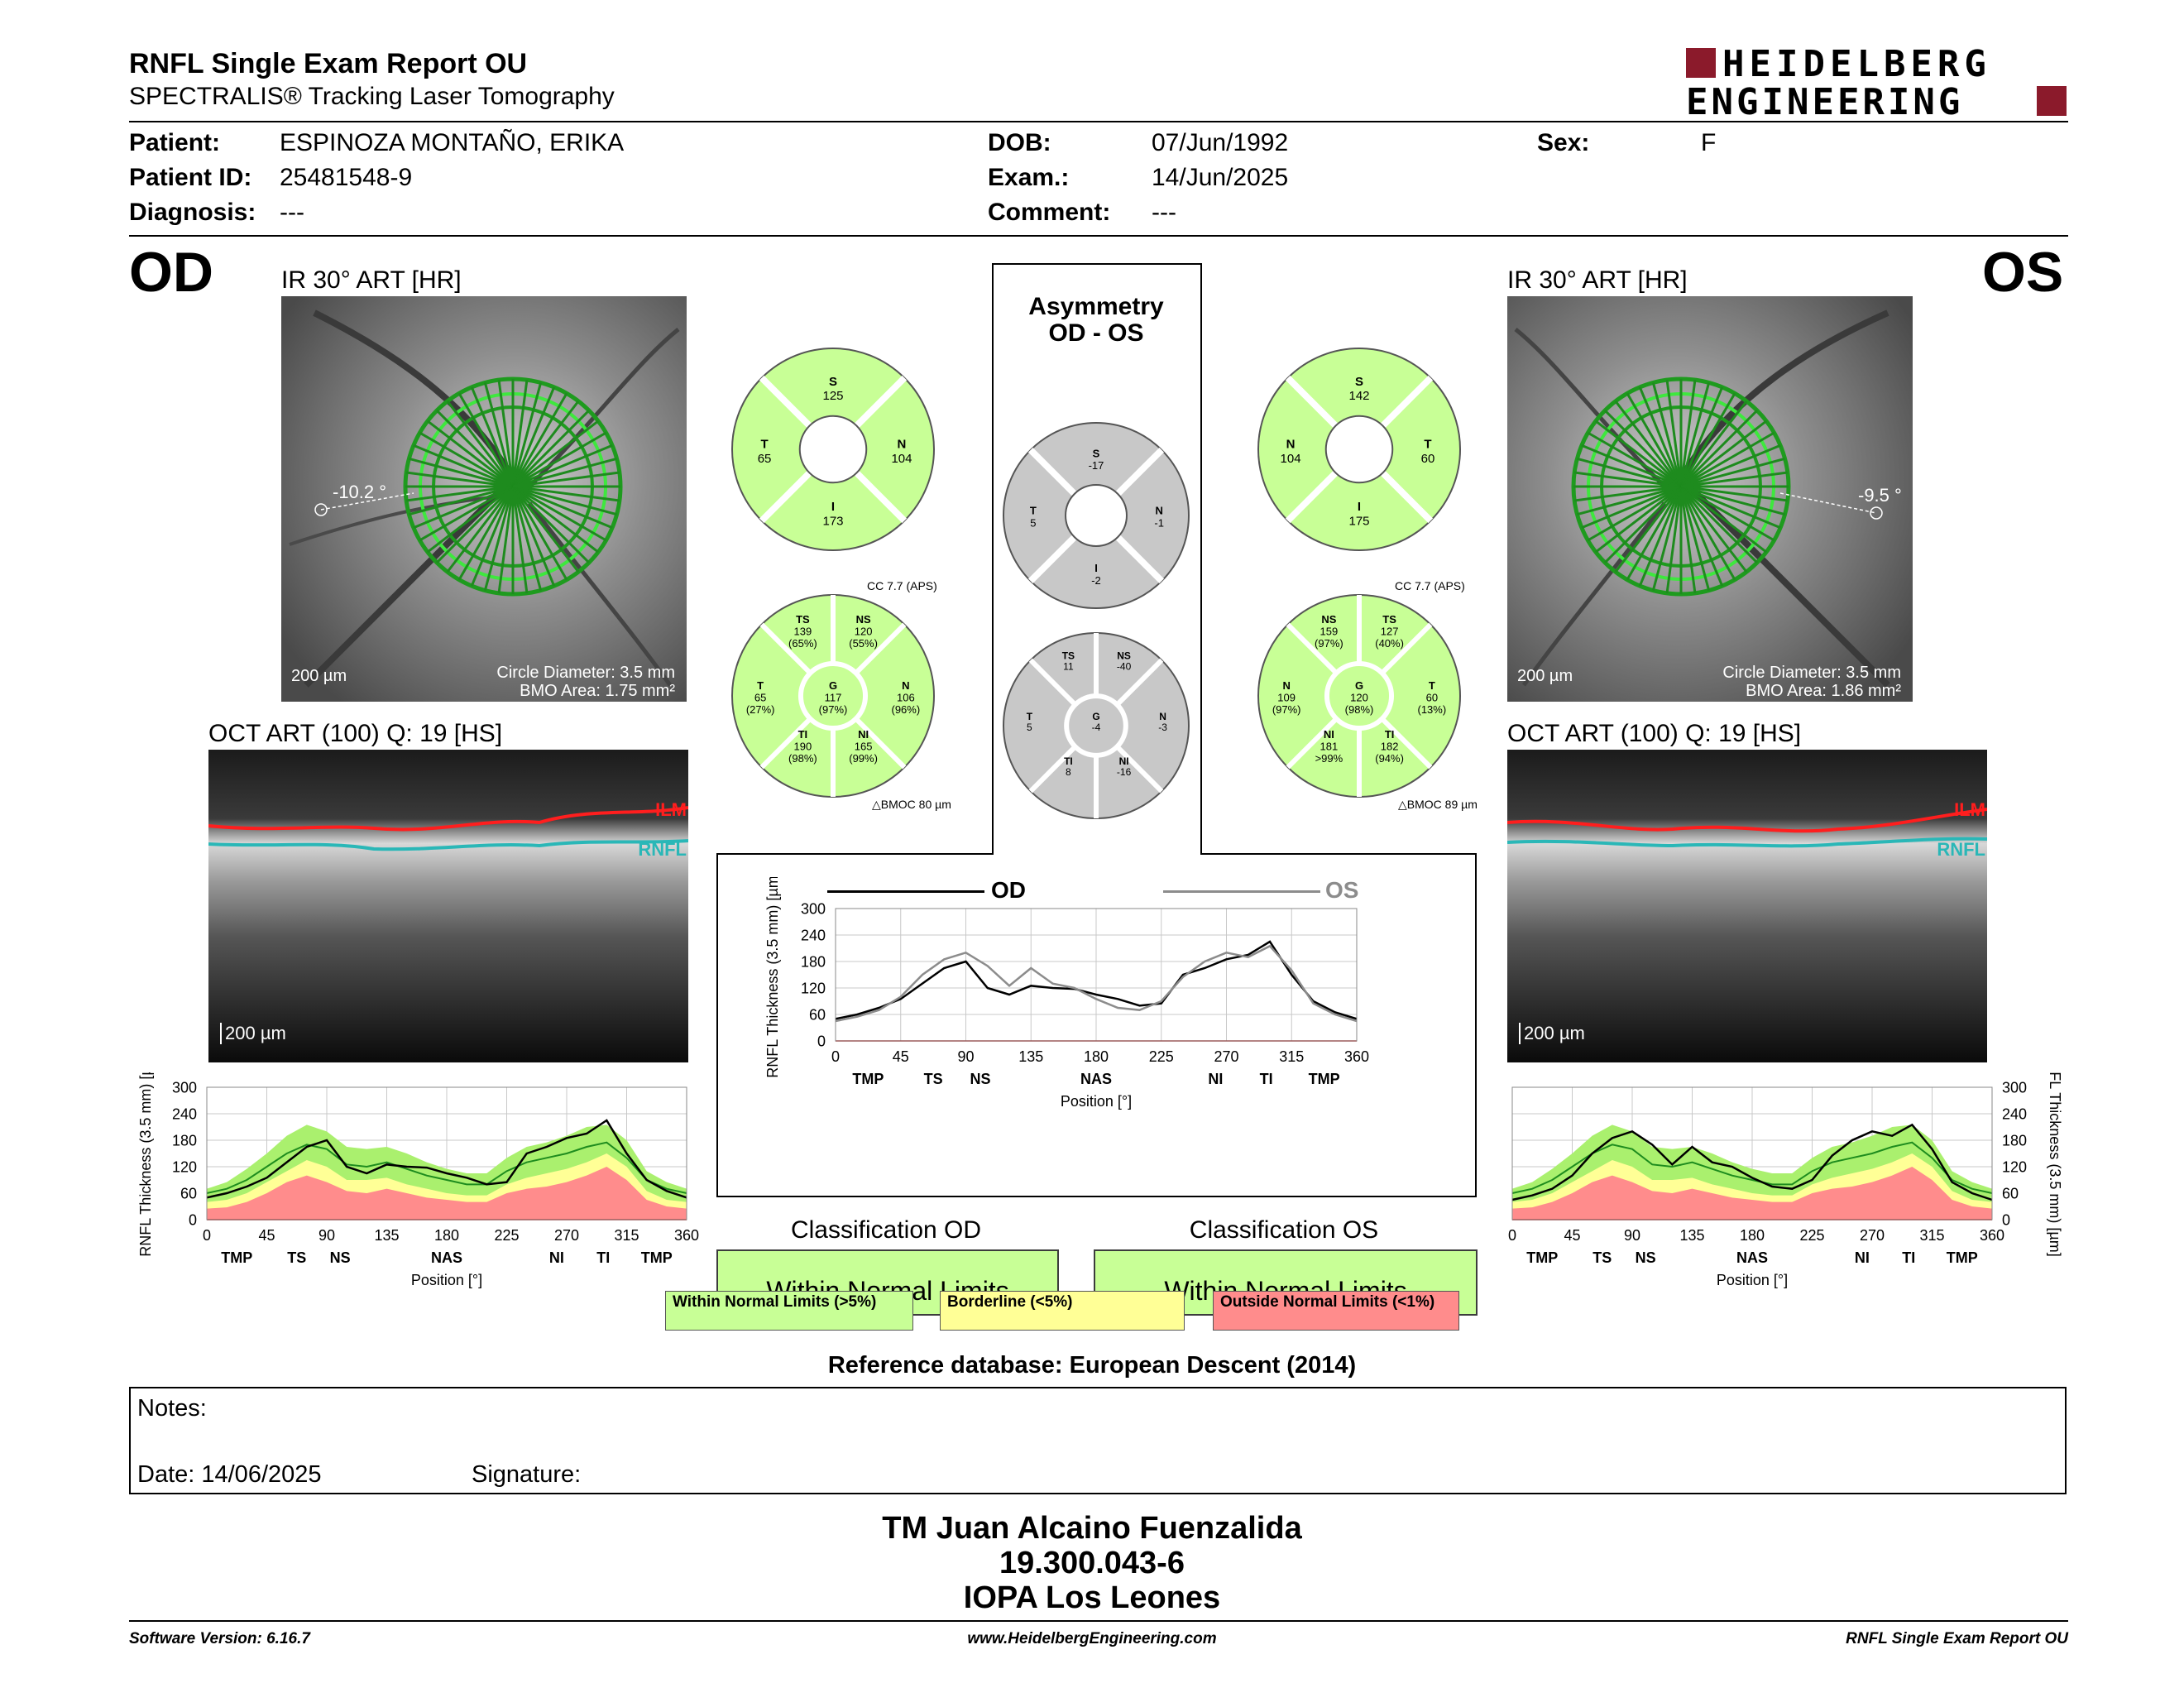 The image size is (2184, 1688). Describe the element at coordinates (835, 1056) in the screenshot. I see `x-tick-label: 0` at that location.